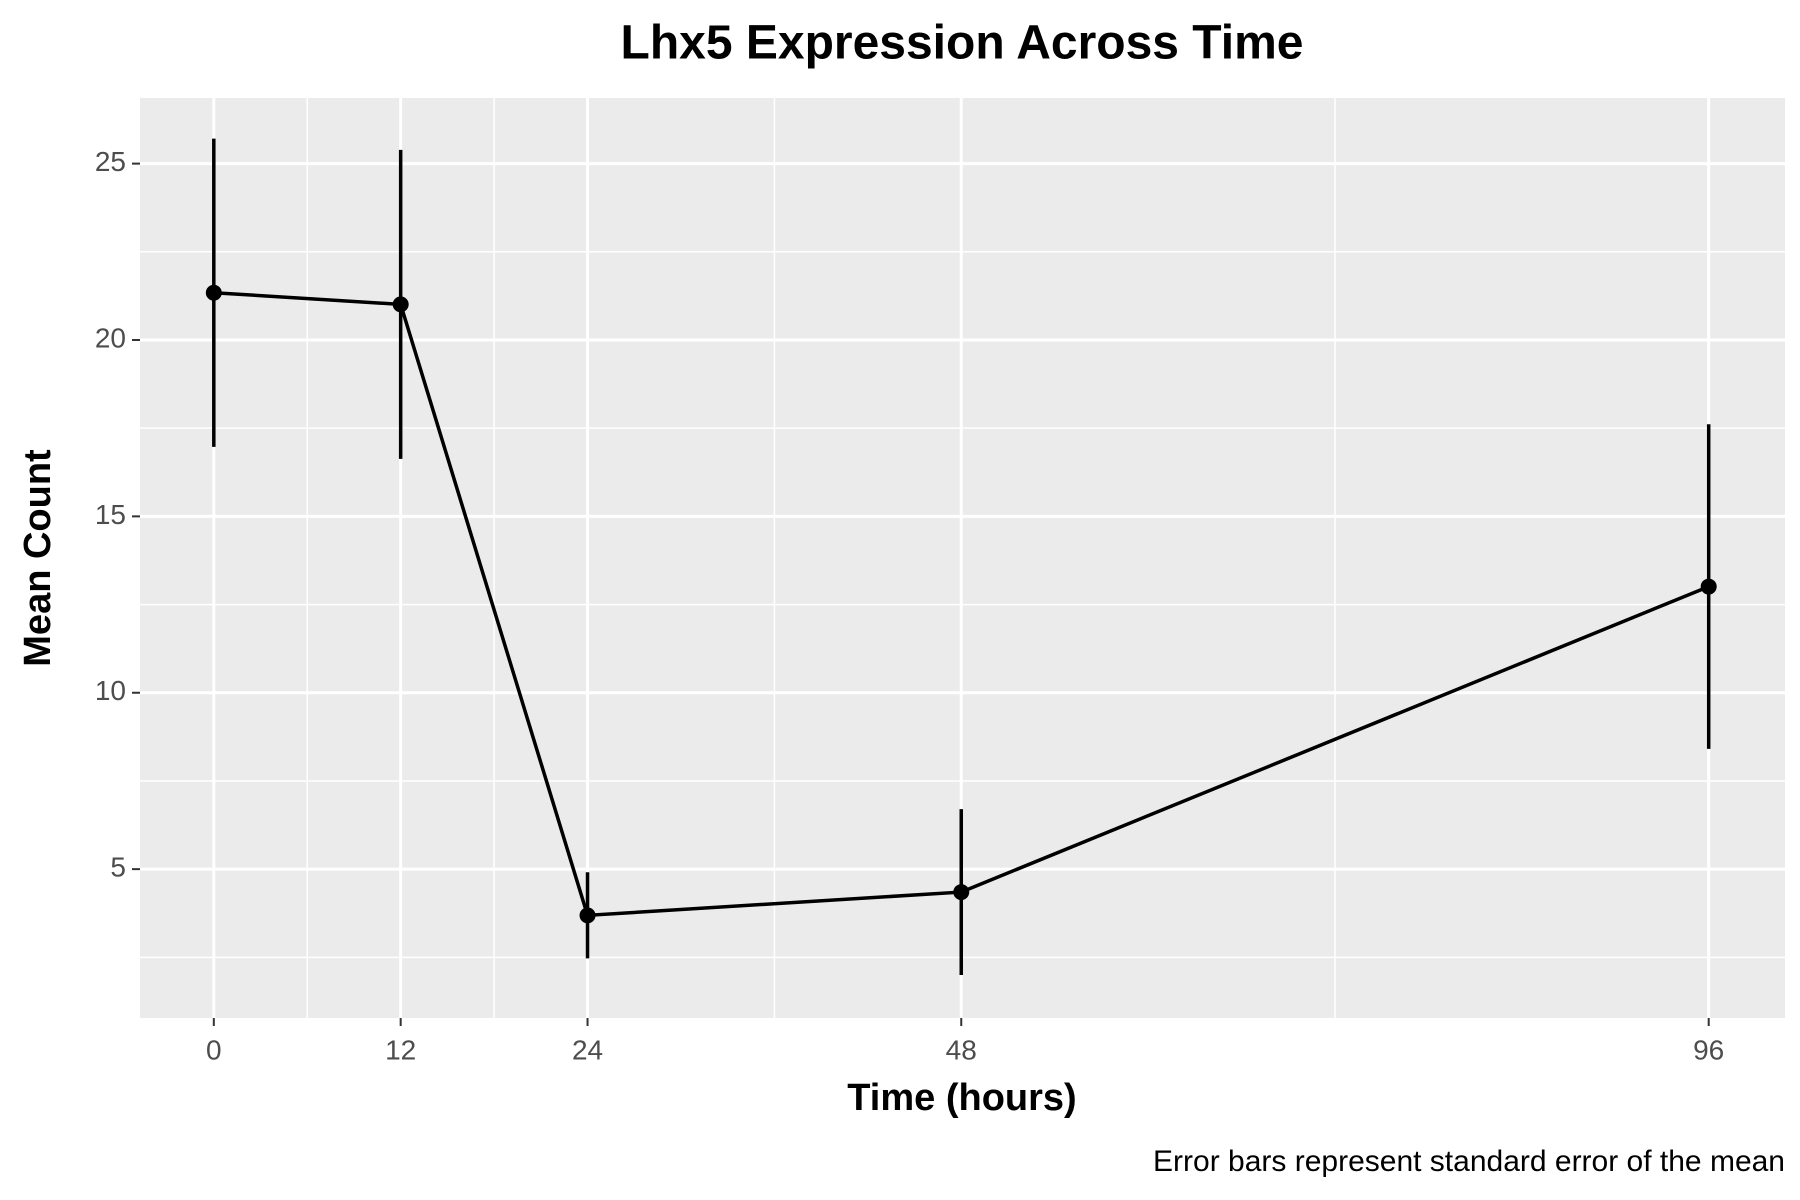  Describe the element at coordinates (961, 1049) in the screenshot. I see `x-tick-label: 48` at that location.